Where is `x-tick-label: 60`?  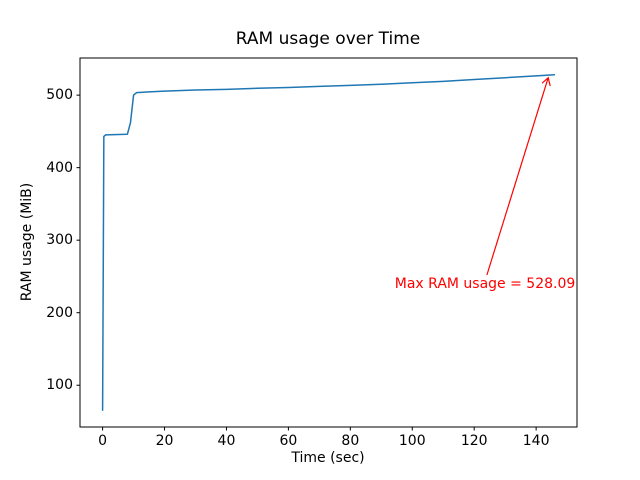 x-tick-label: 60 is located at coordinates (288, 441).